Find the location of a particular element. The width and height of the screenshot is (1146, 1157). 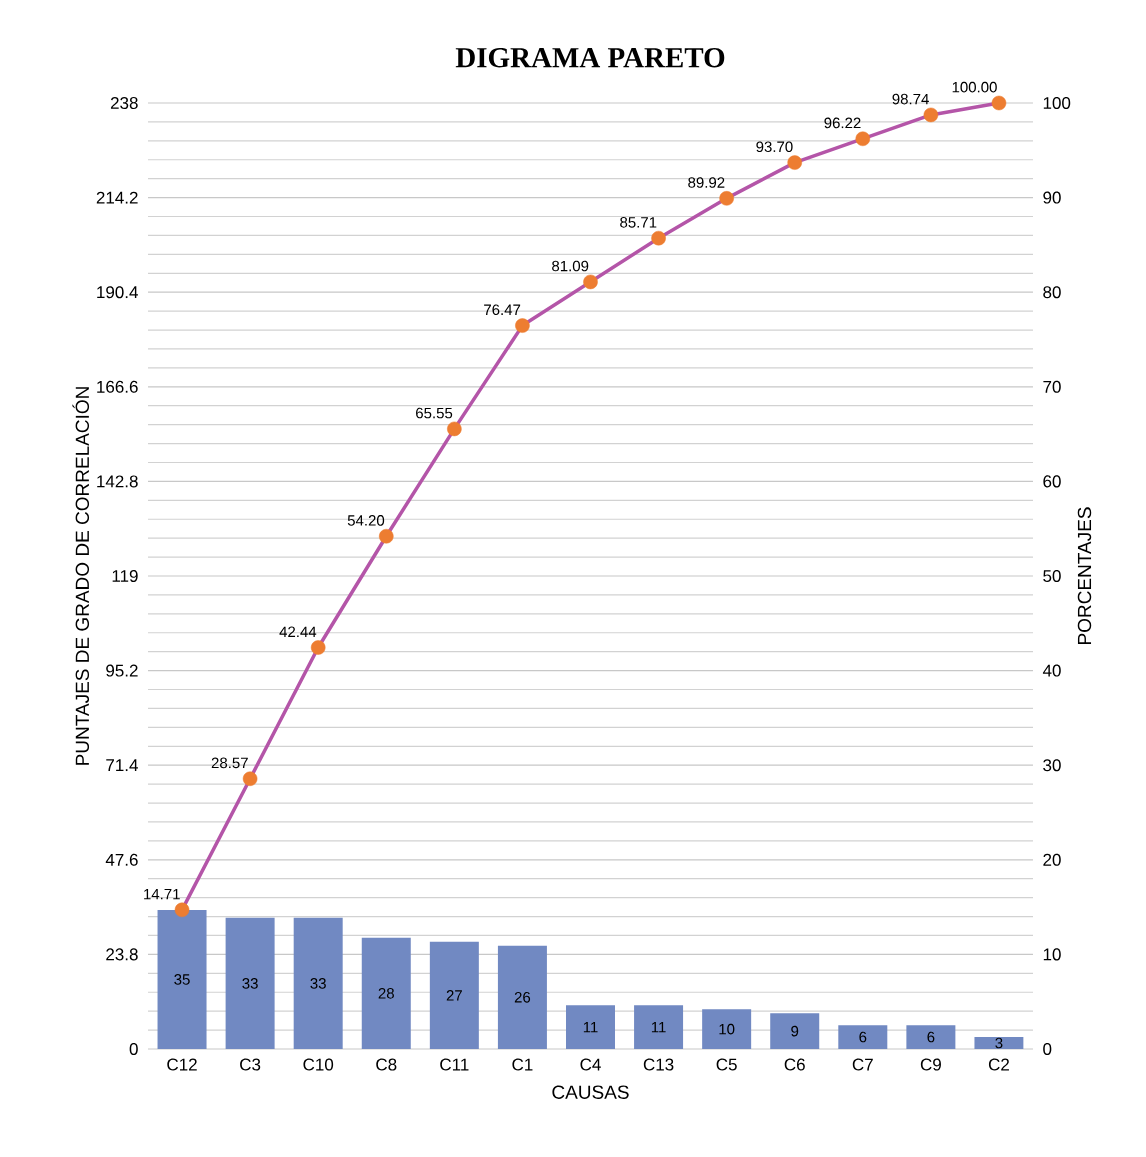

x-tick-label: C9 is located at coordinates (930, 1064).